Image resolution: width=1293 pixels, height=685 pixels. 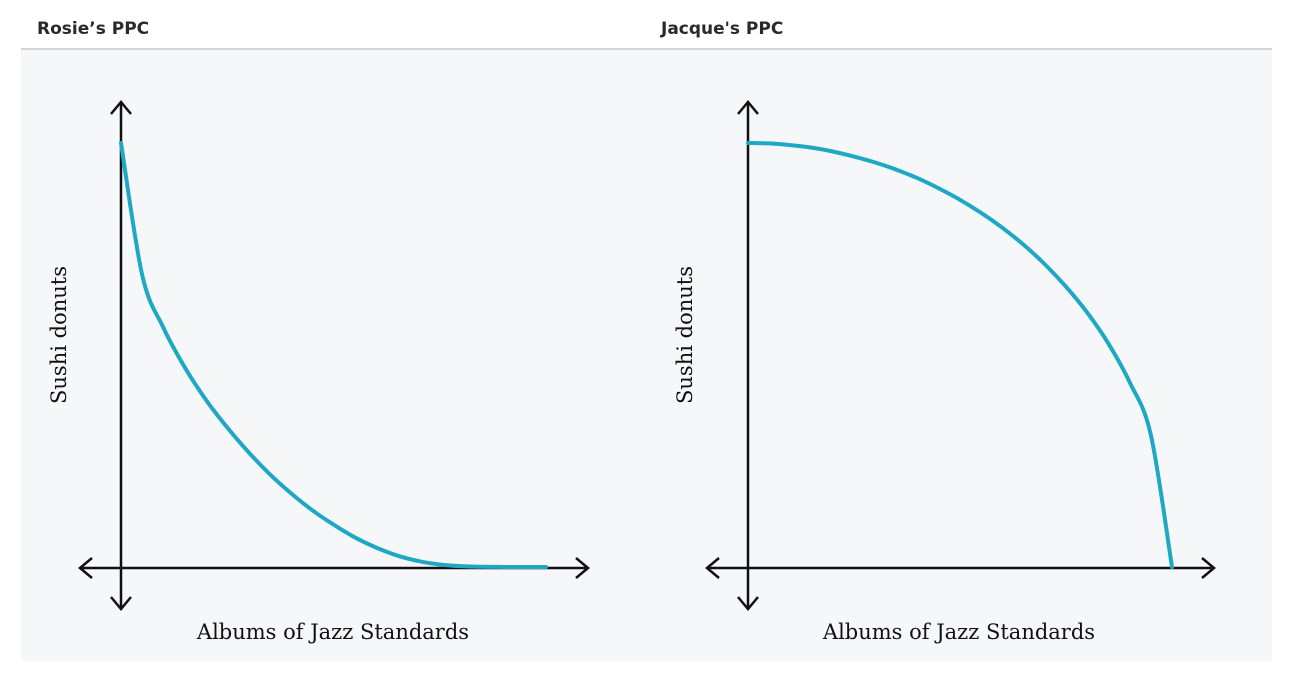 What do you see at coordinates (59, 335) in the screenshot?
I see `rosie-y-axis-label: Sushi donuts` at bounding box center [59, 335].